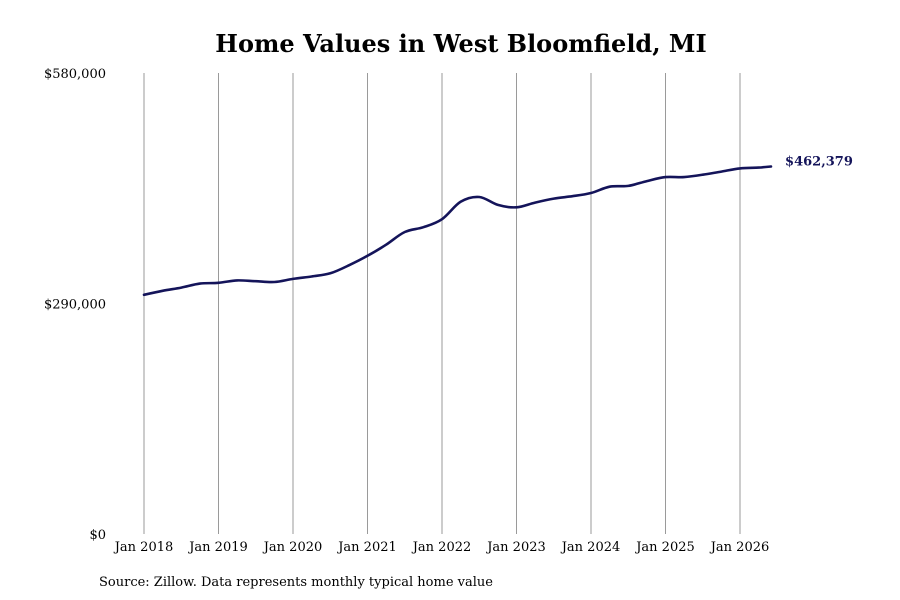 This screenshot has height=600, width=900. What do you see at coordinates (460, 43) in the screenshot?
I see `chart-title: Home Values in West Bloomfield, MI` at bounding box center [460, 43].